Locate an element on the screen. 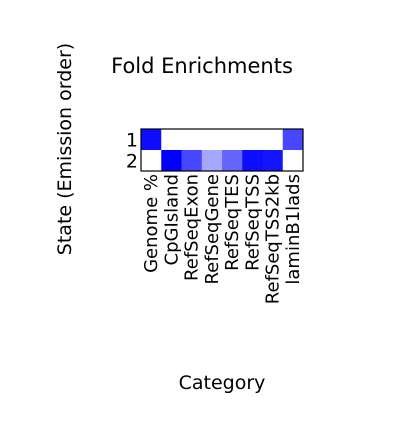  heatmap-frame is located at coordinates (222, 150).